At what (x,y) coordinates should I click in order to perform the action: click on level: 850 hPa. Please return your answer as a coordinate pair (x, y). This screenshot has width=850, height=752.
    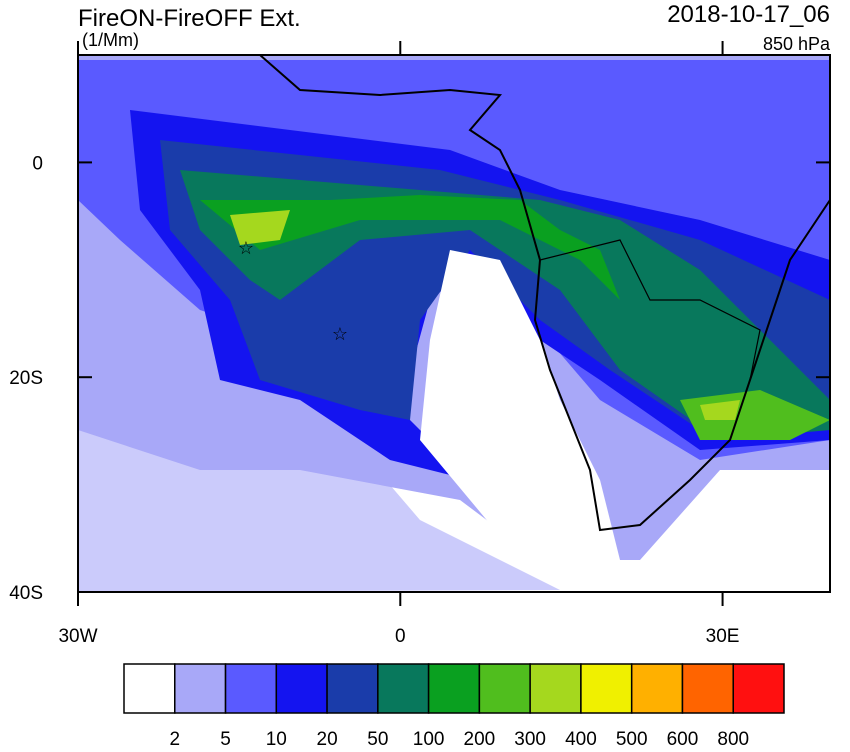
    Looking at the image, I should click on (797, 44).